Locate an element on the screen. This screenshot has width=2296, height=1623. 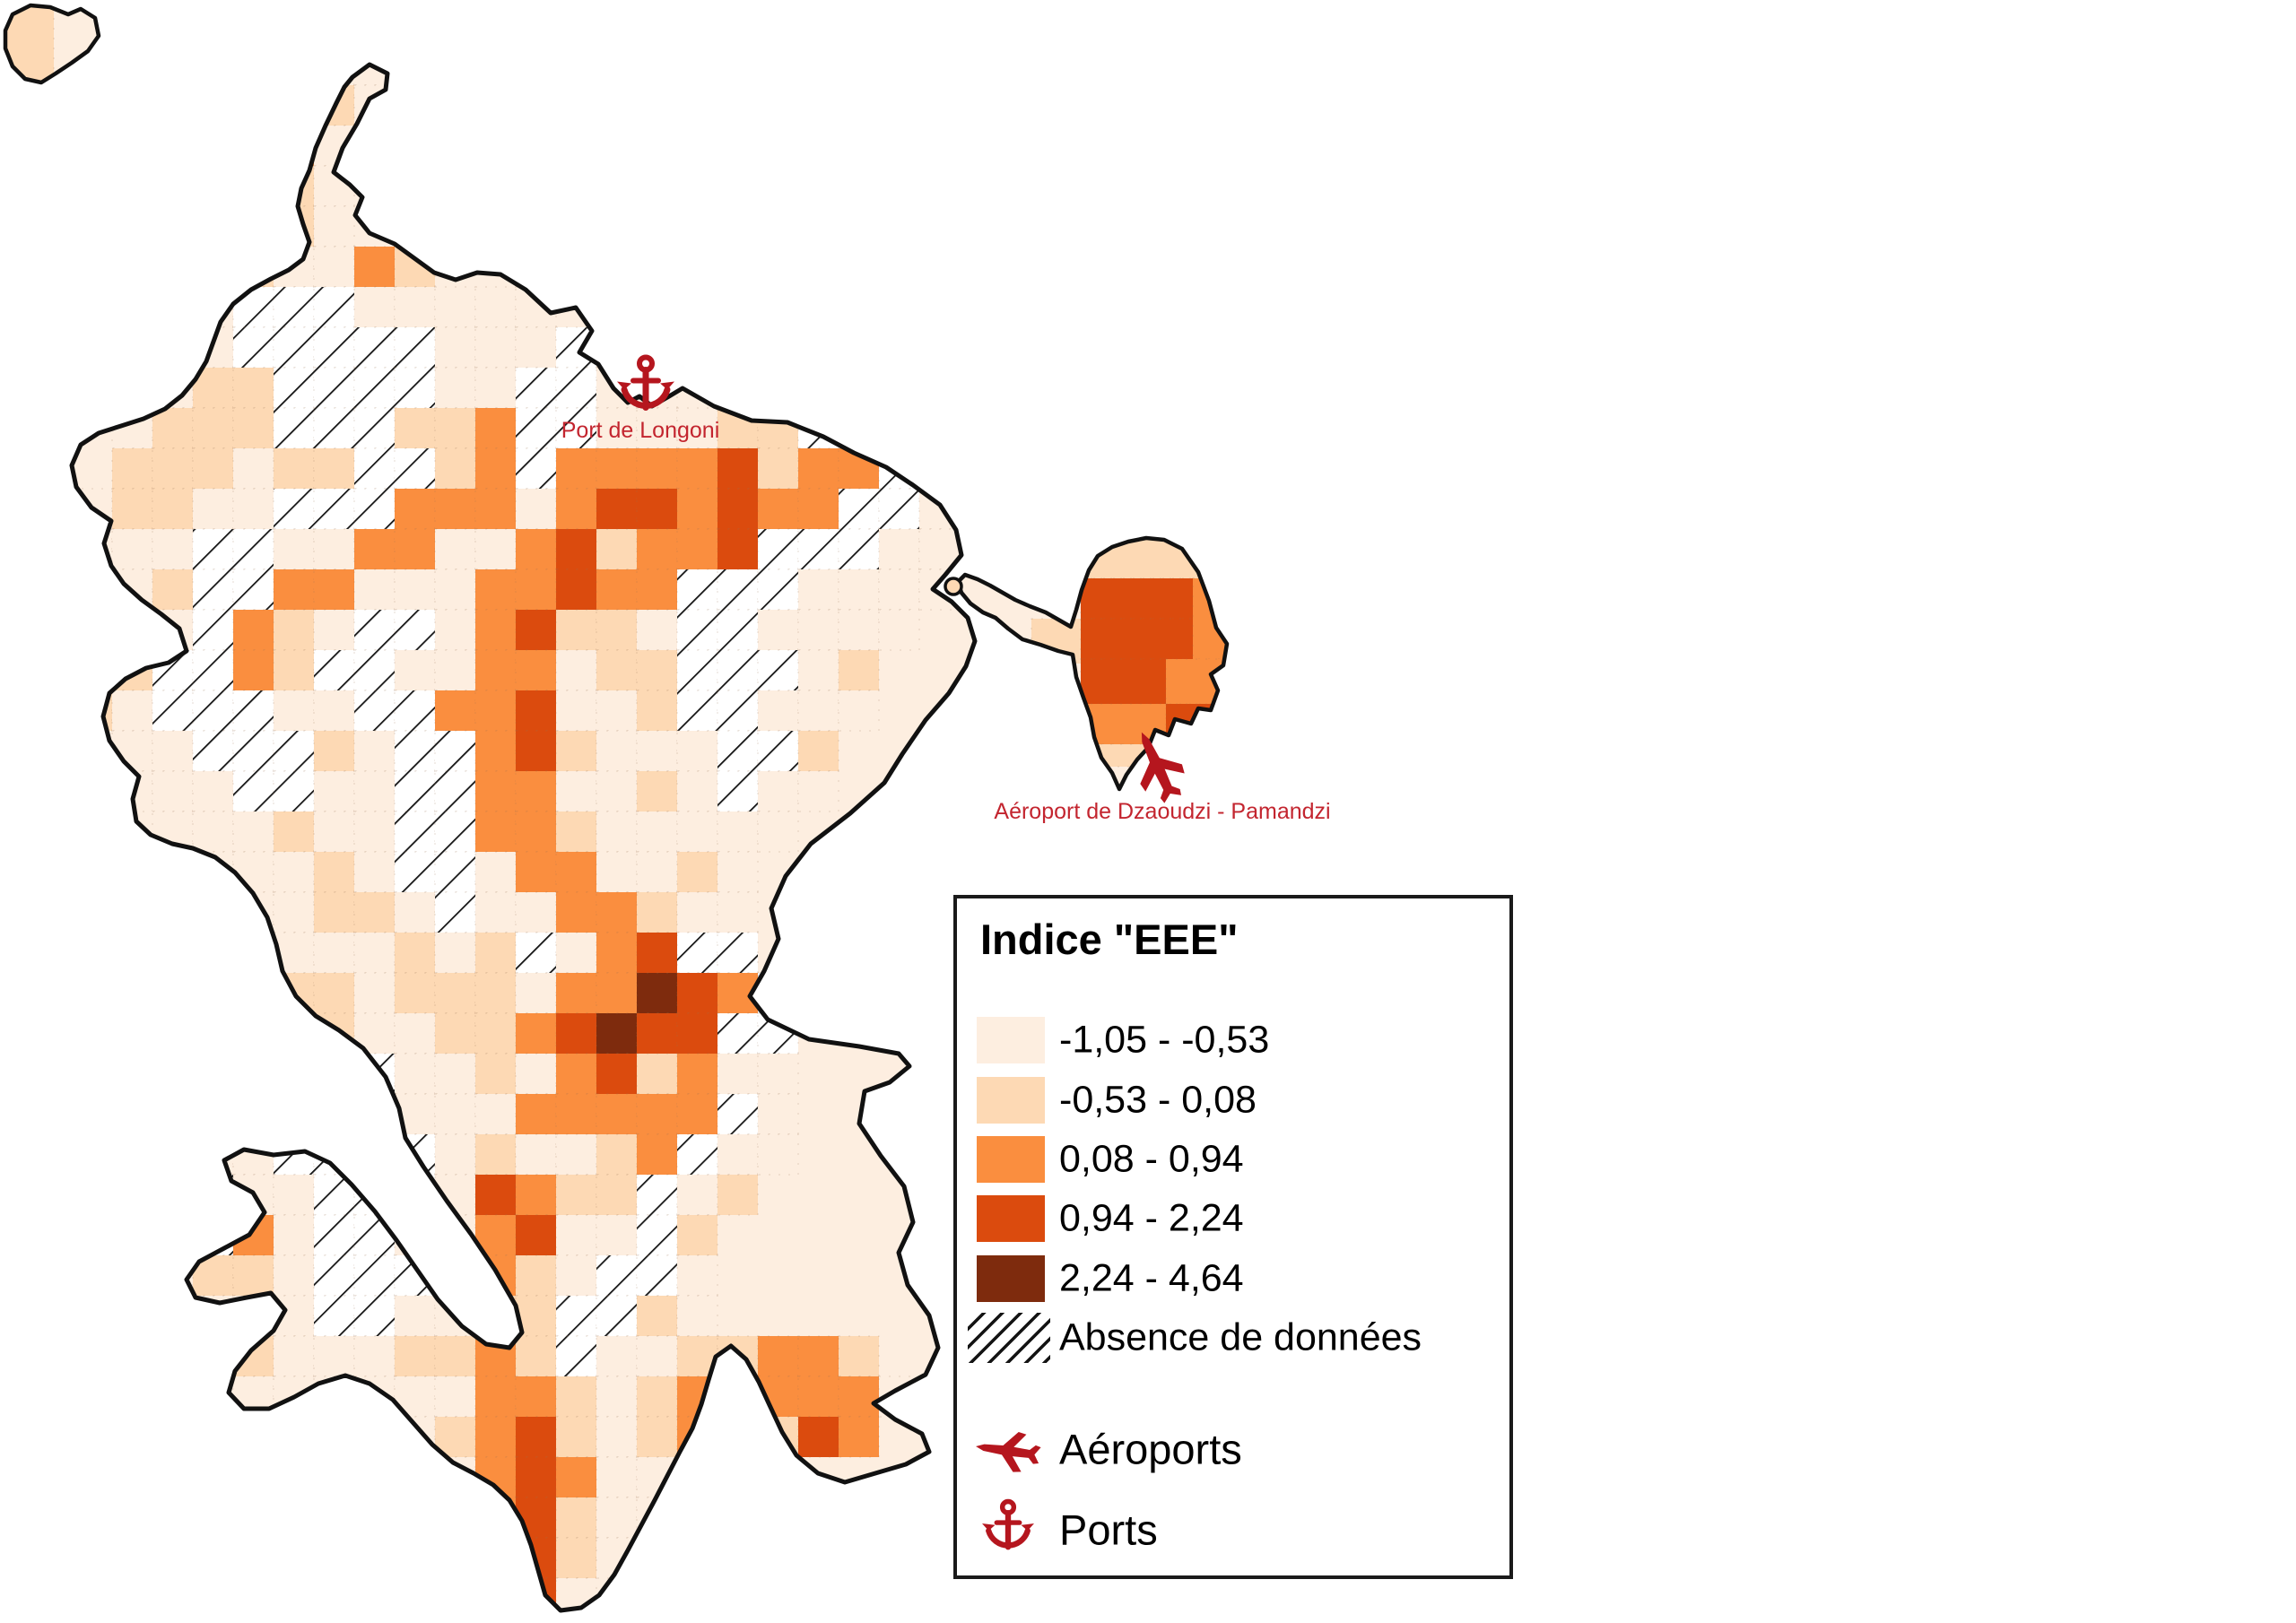
airport-dzaoudzi-label: Aéroport de Dzaoudzi - Pamandzi is located at coordinates (1162, 811).